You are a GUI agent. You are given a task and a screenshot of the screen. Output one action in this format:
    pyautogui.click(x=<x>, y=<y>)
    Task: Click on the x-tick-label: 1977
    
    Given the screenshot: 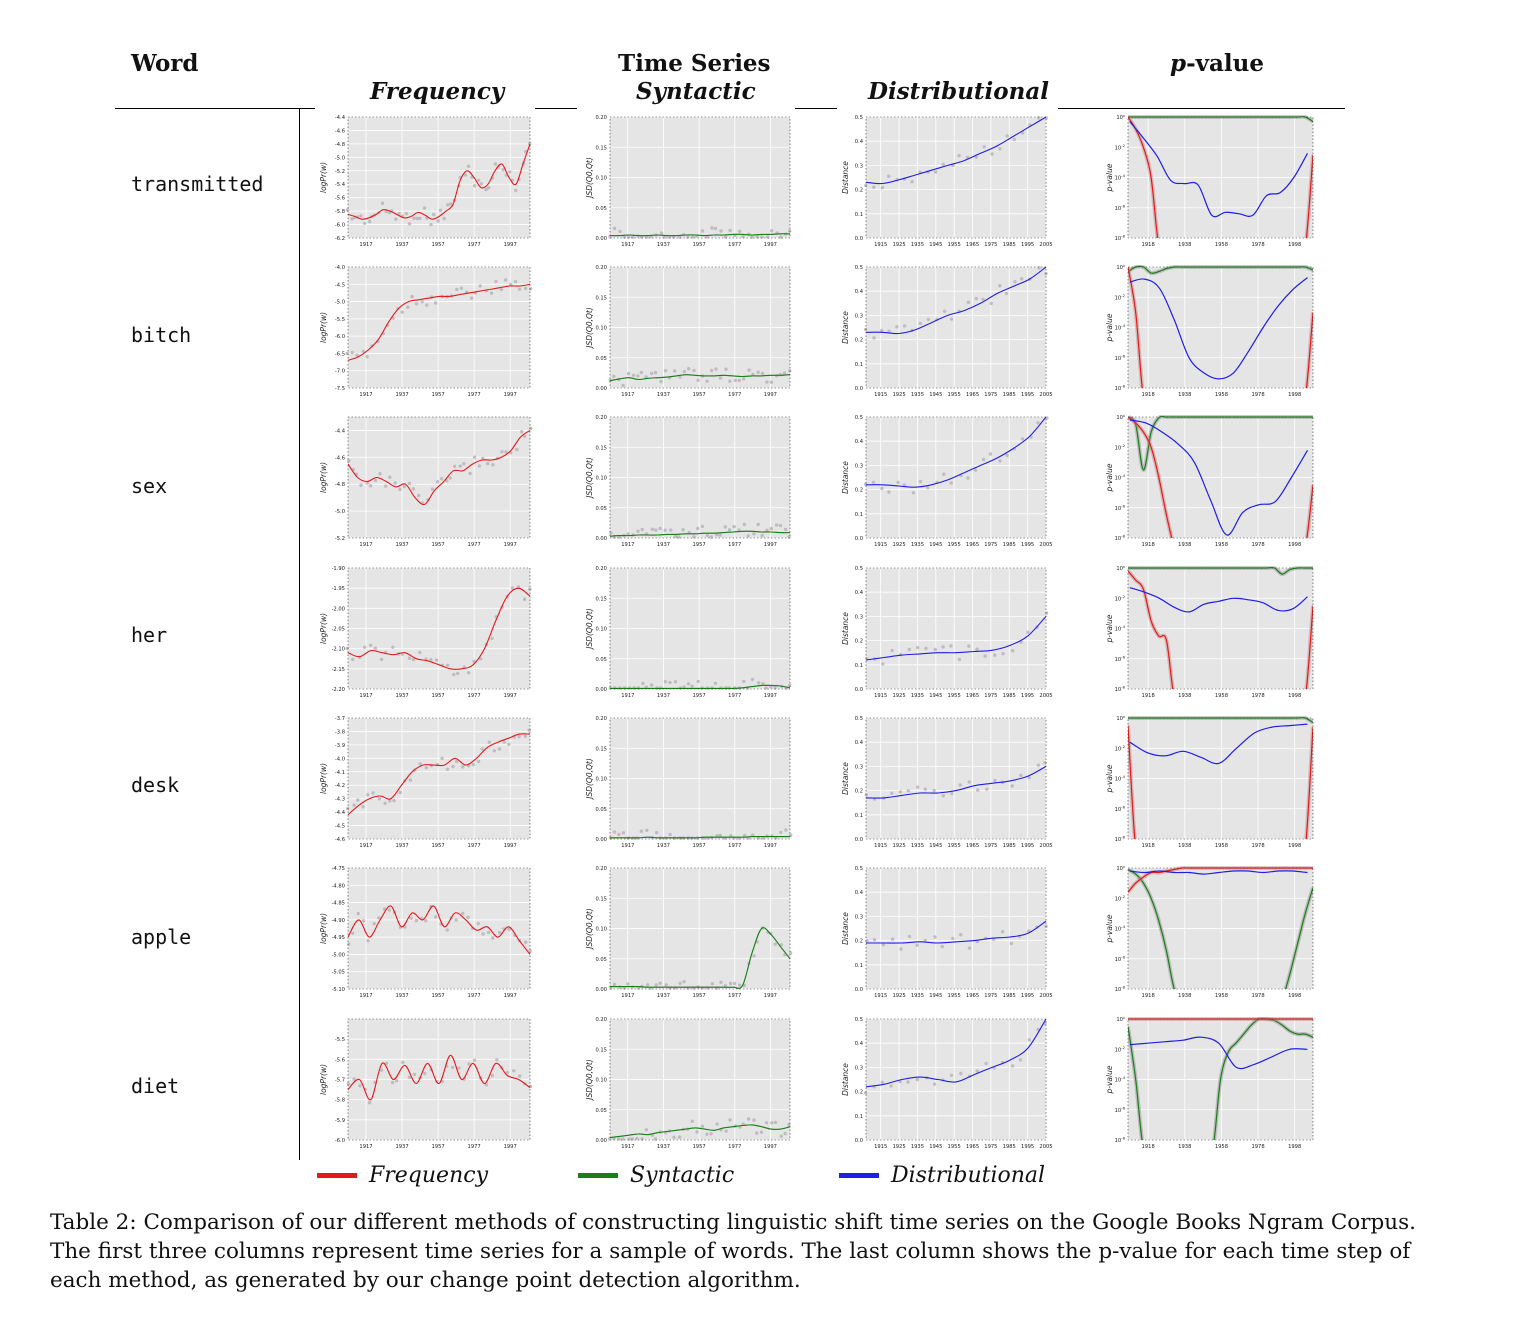 What is the action you would take?
    pyautogui.click(x=474, y=245)
    